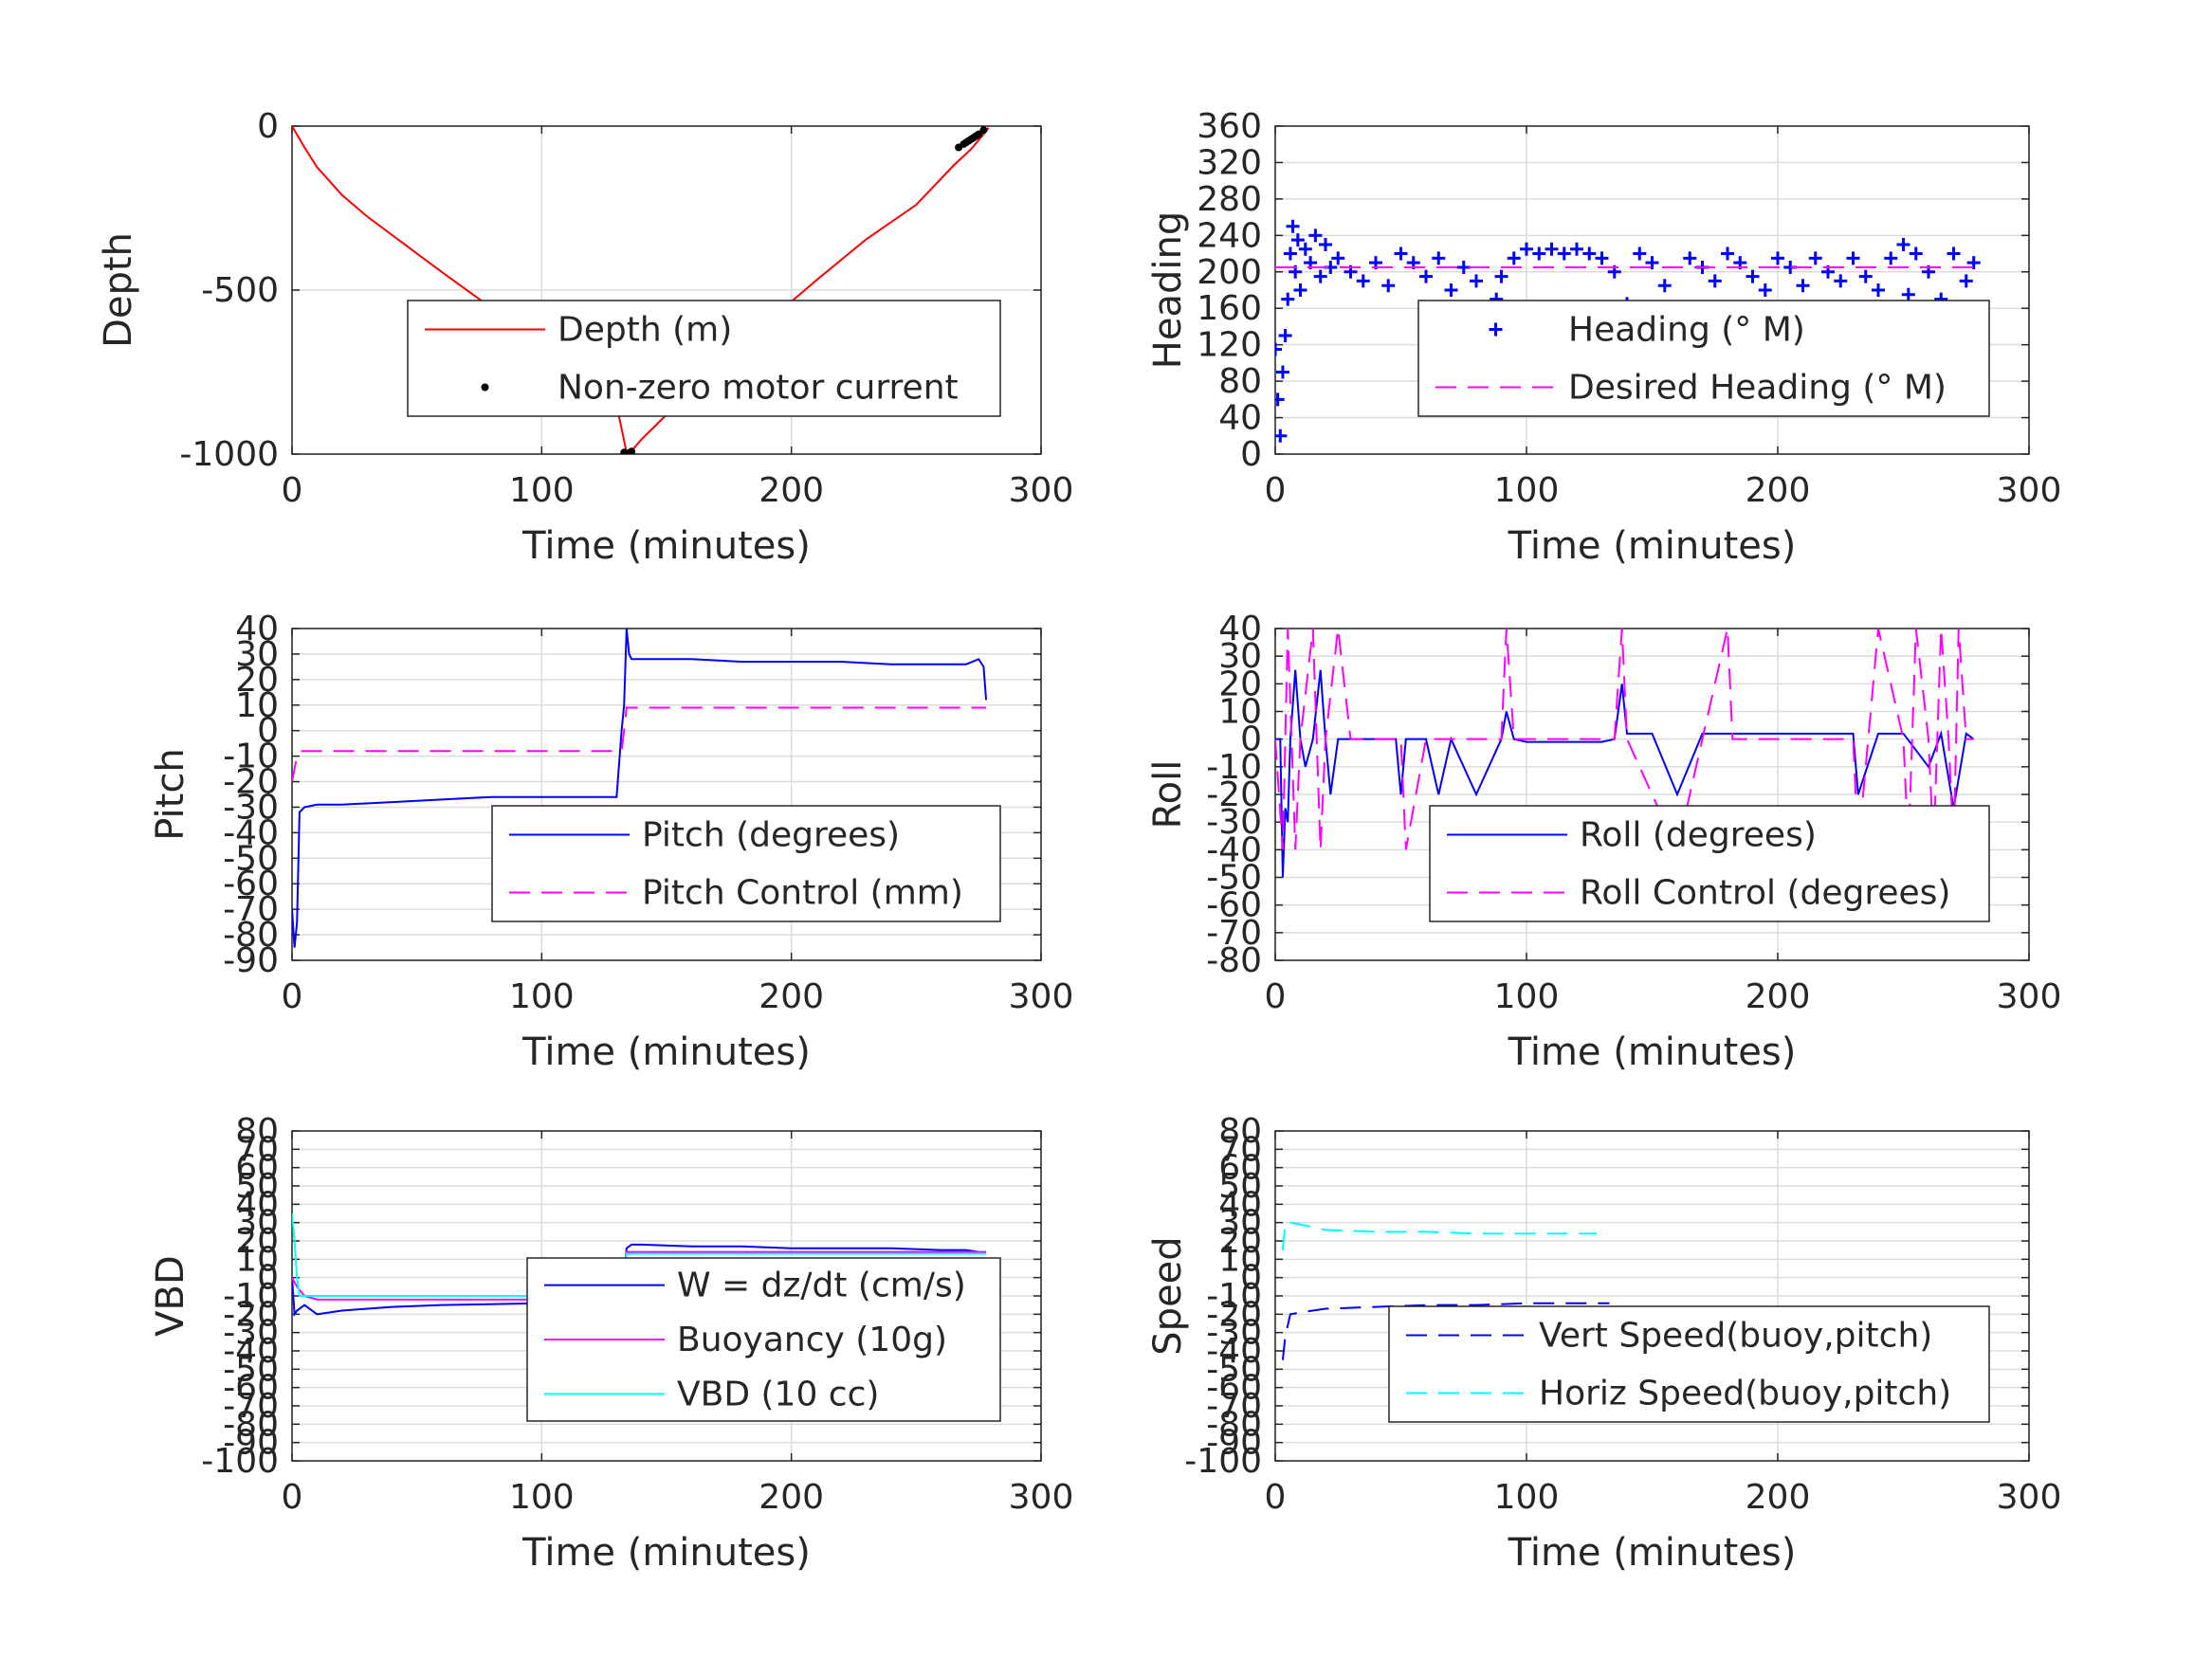 This screenshot has height=1659, width=2212. Describe the element at coordinates (1625, 773) in the screenshot. I see `series-line-roll-degrees` at that location.